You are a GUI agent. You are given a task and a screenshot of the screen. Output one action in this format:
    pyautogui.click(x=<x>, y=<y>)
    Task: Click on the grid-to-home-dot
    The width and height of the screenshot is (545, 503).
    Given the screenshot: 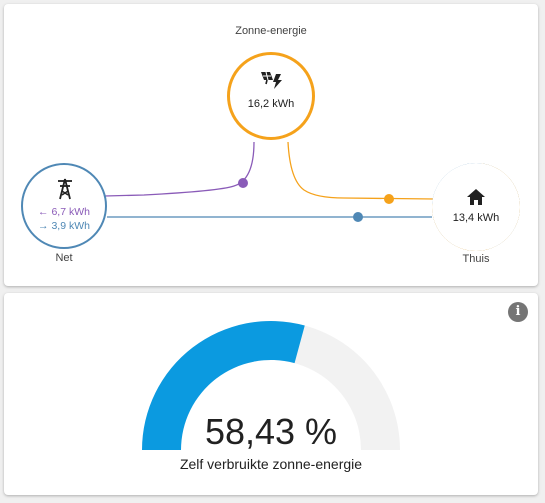 What is the action you would take?
    pyautogui.click(x=358, y=217)
    